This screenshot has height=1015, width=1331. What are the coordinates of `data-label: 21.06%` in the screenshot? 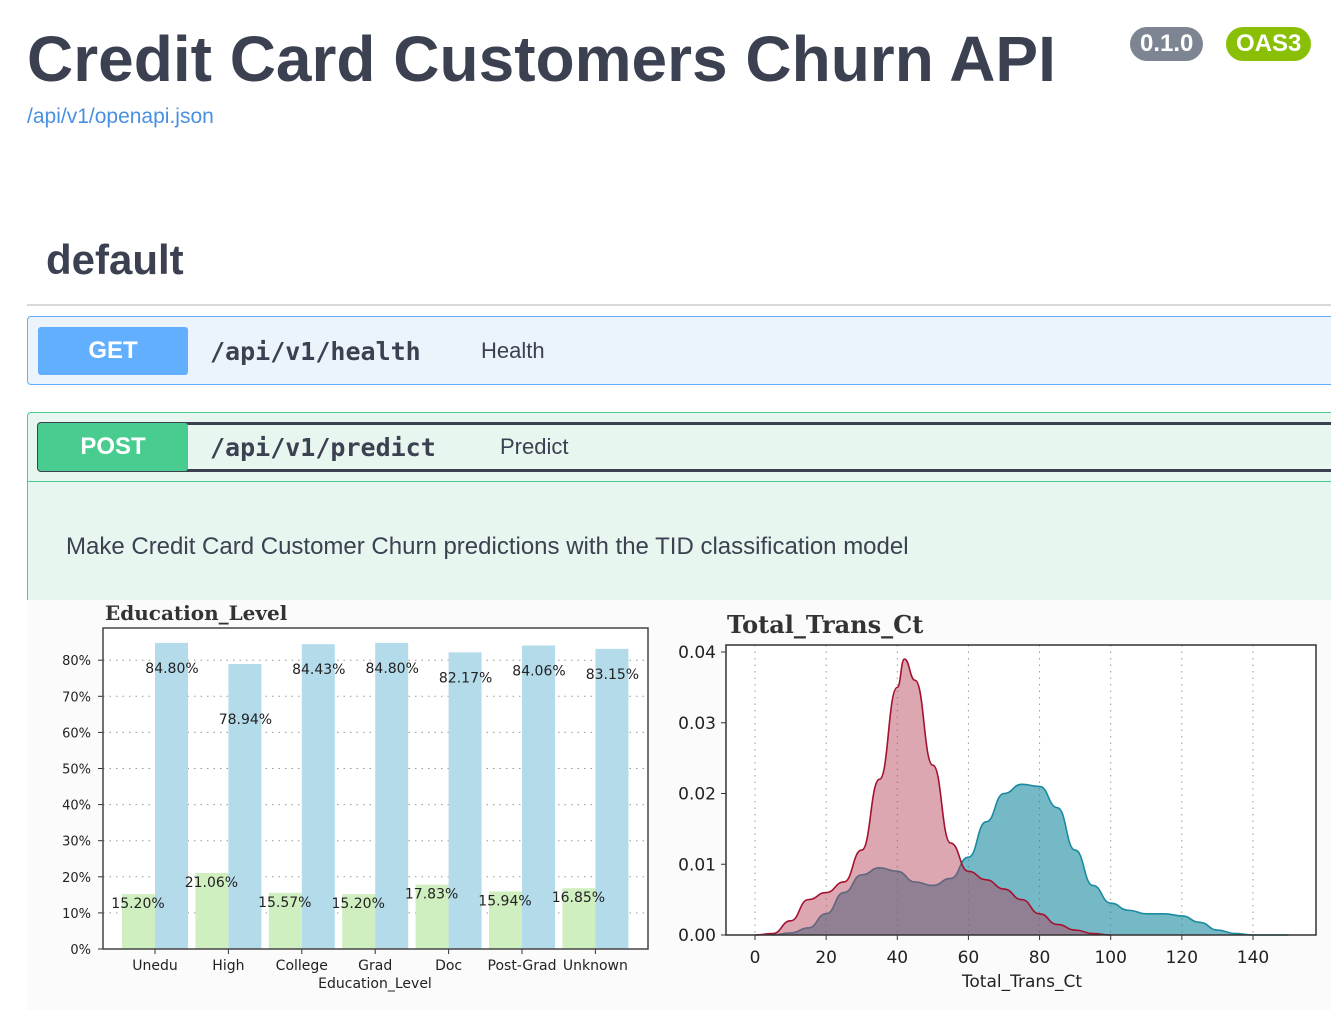 It's located at (211, 883).